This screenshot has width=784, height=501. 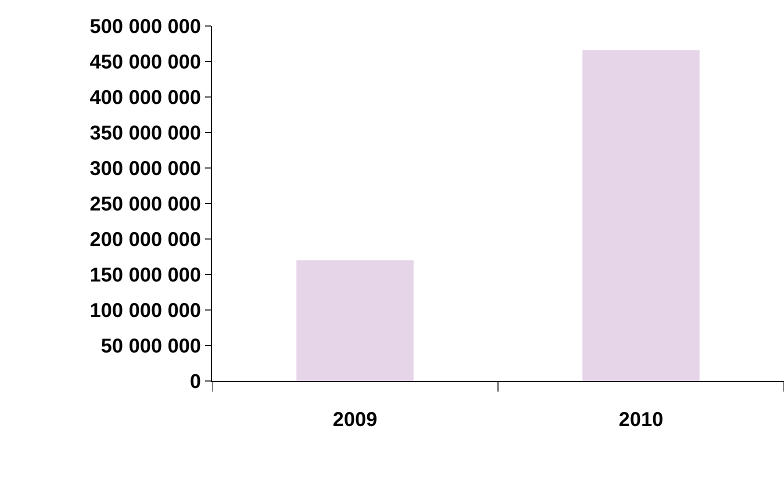 What do you see at coordinates (145, 133) in the screenshot?
I see `y-tick-label: 350 000 000` at bounding box center [145, 133].